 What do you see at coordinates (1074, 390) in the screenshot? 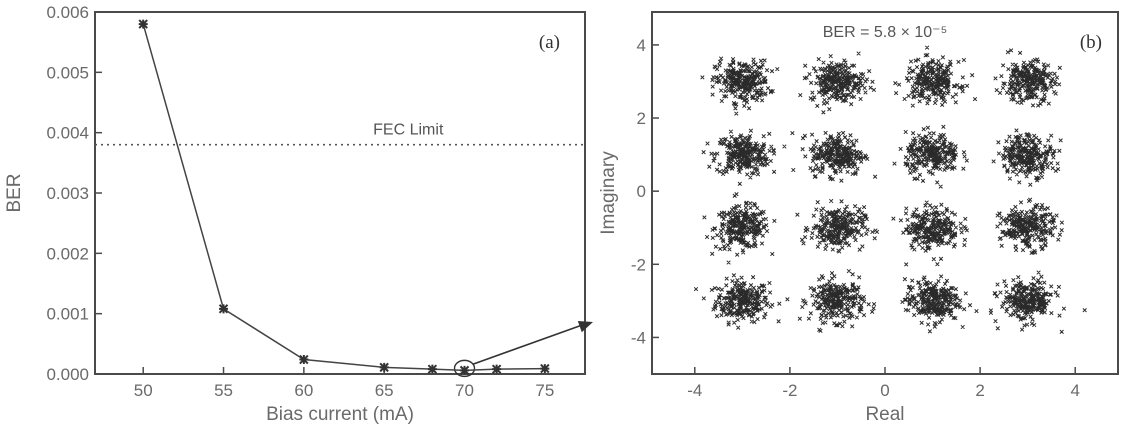
I see `x-tick-label-b: 4` at bounding box center [1074, 390].